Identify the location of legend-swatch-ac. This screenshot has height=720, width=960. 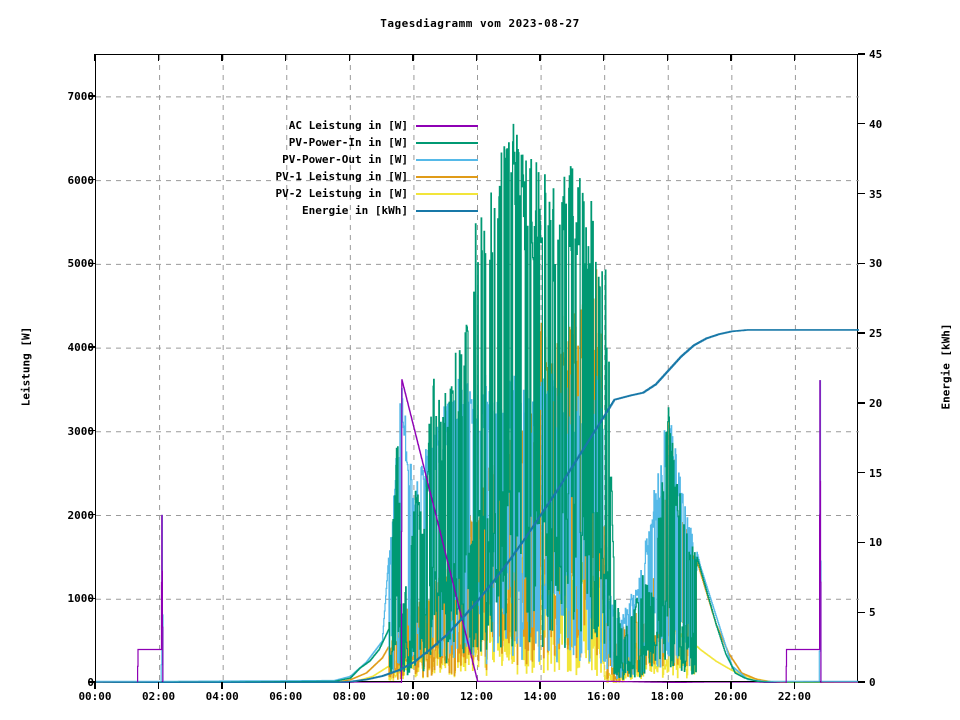
(447, 125).